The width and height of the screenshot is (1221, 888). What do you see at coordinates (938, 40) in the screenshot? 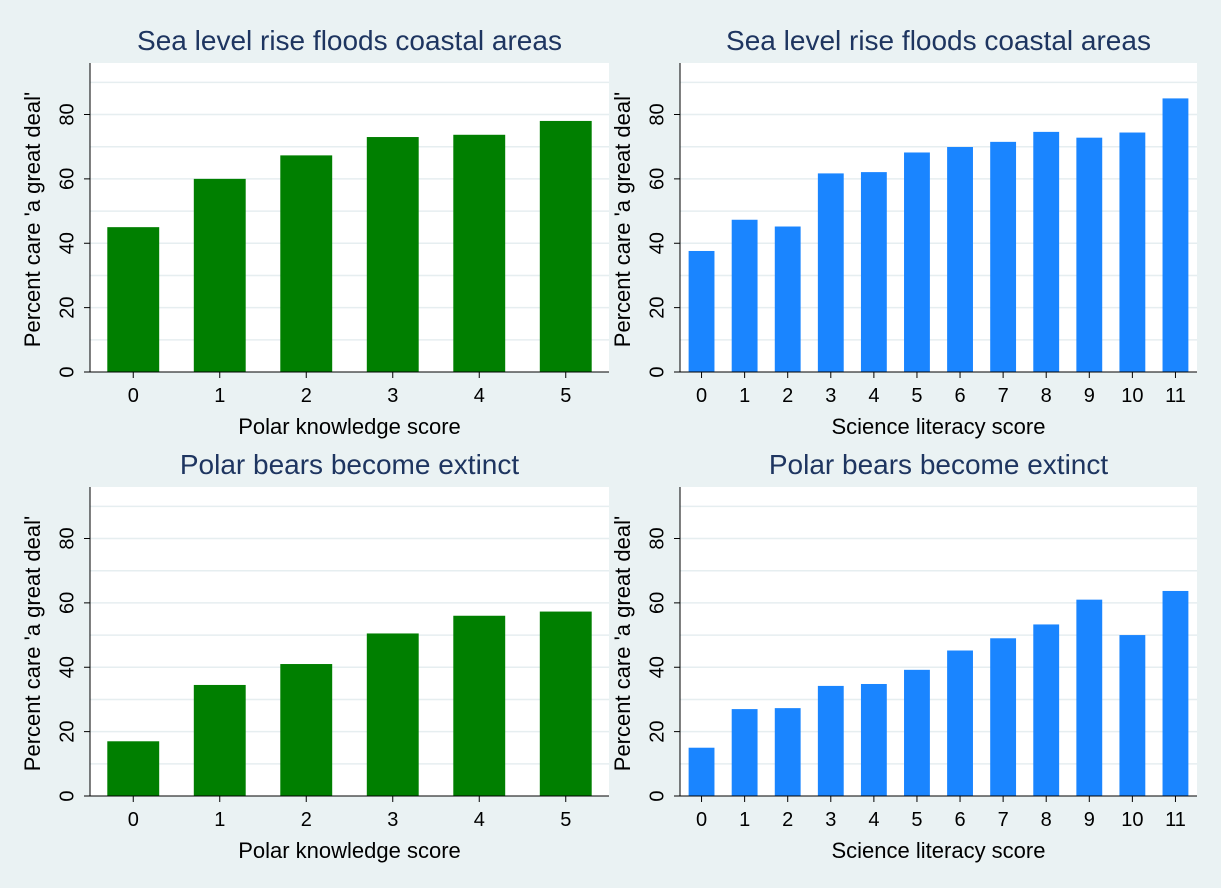
I see `chart-title: Sea level rise floods coastal areas` at bounding box center [938, 40].